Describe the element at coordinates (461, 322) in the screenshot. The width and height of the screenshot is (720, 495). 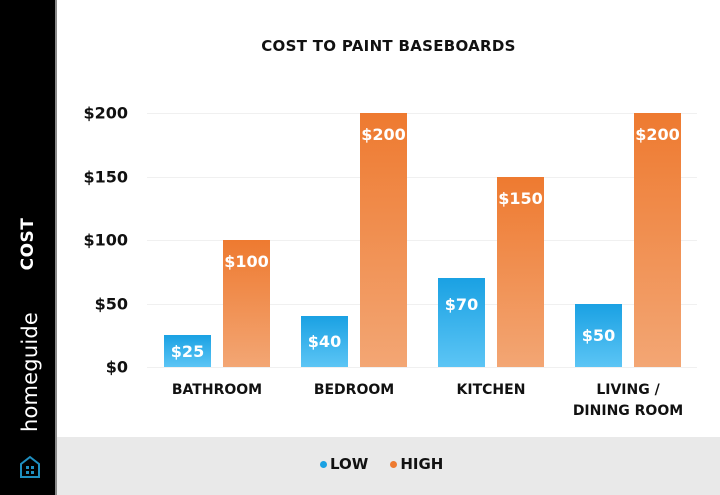
I see `bar-low-kitchen: $70` at that location.